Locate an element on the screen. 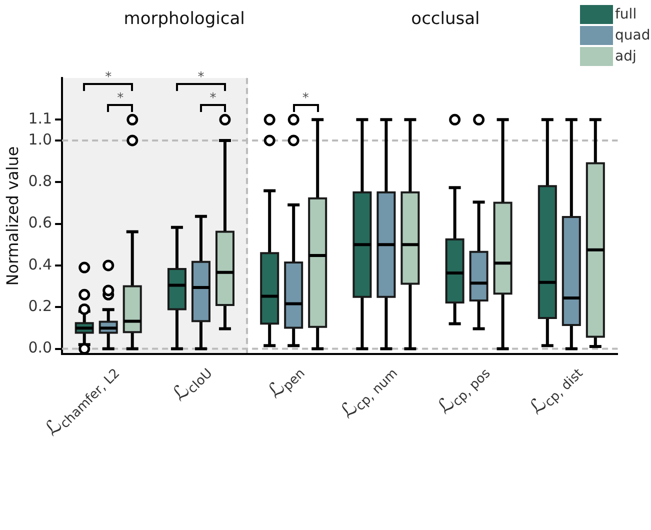 The width and height of the screenshot is (651, 530). legend-label: quad is located at coordinates (632, 36).